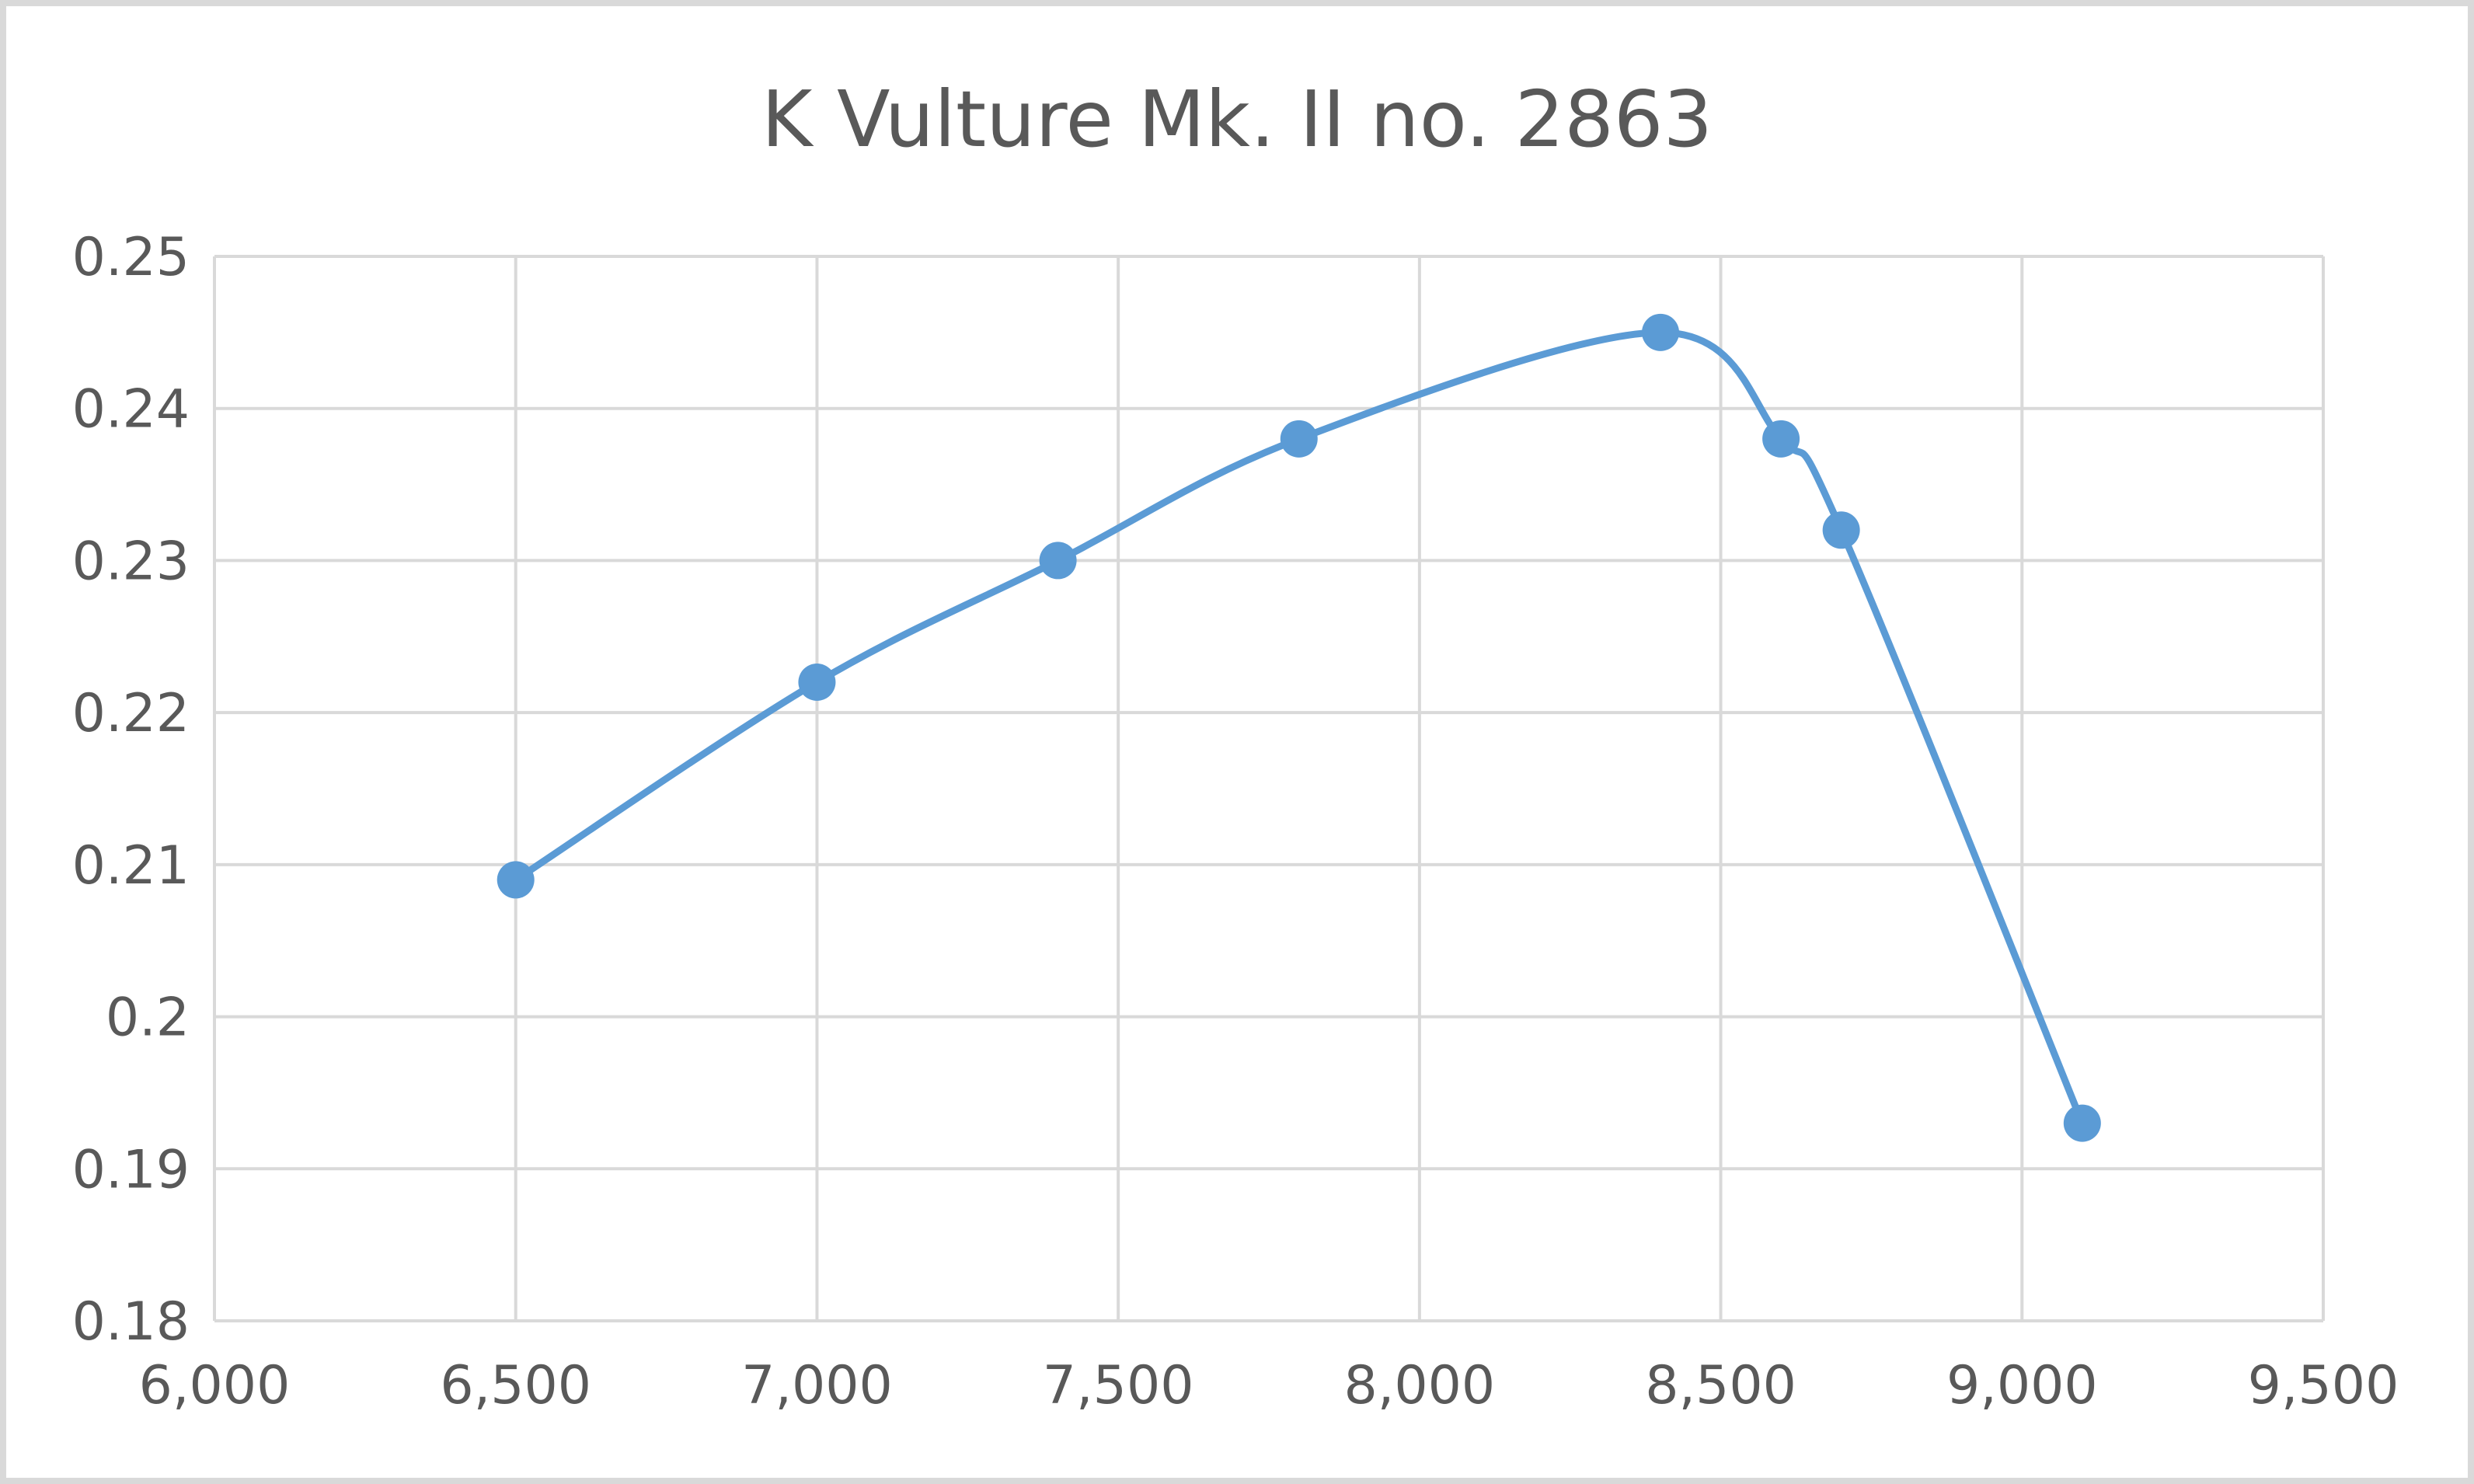 Image resolution: width=2474 pixels, height=1484 pixels. Describe the element at coordinates (215, 1385) in the screenshot. I see `x-tick-label: 6,000` at that location.